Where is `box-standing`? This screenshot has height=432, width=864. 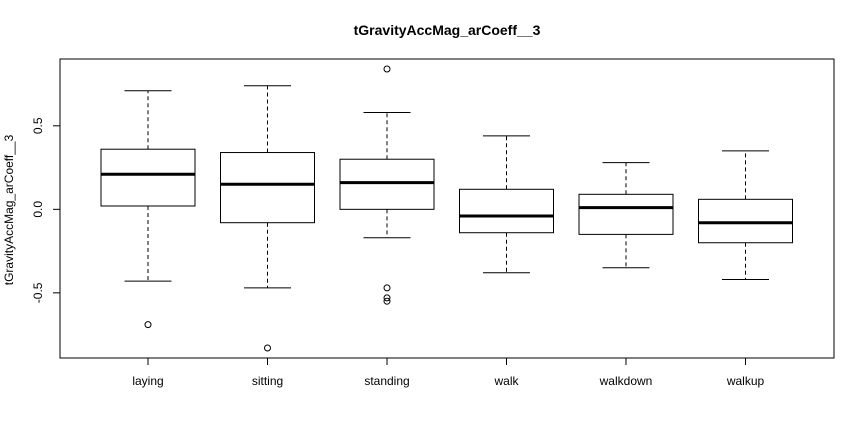 box-standing is located at coordinates (387, 185).